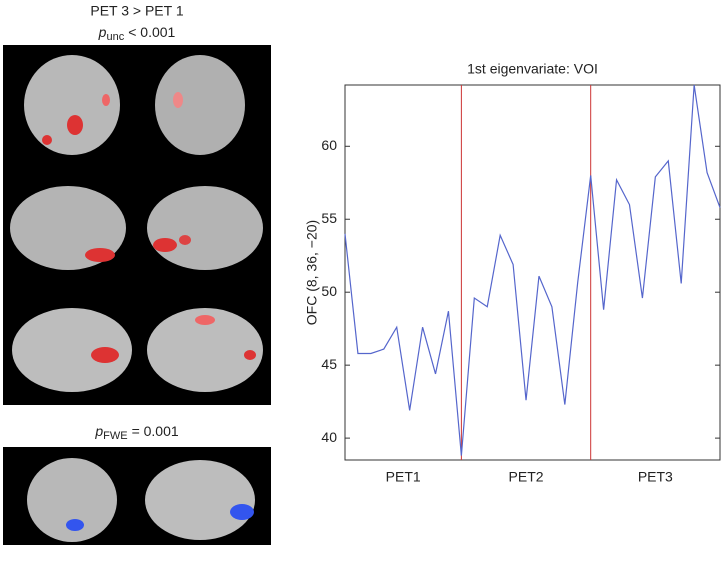 The height and width of the screenshot is (567, 724). Describe the element at coordinates (115, 436) in the screenshot. I see `subscript: FWE` at that location.